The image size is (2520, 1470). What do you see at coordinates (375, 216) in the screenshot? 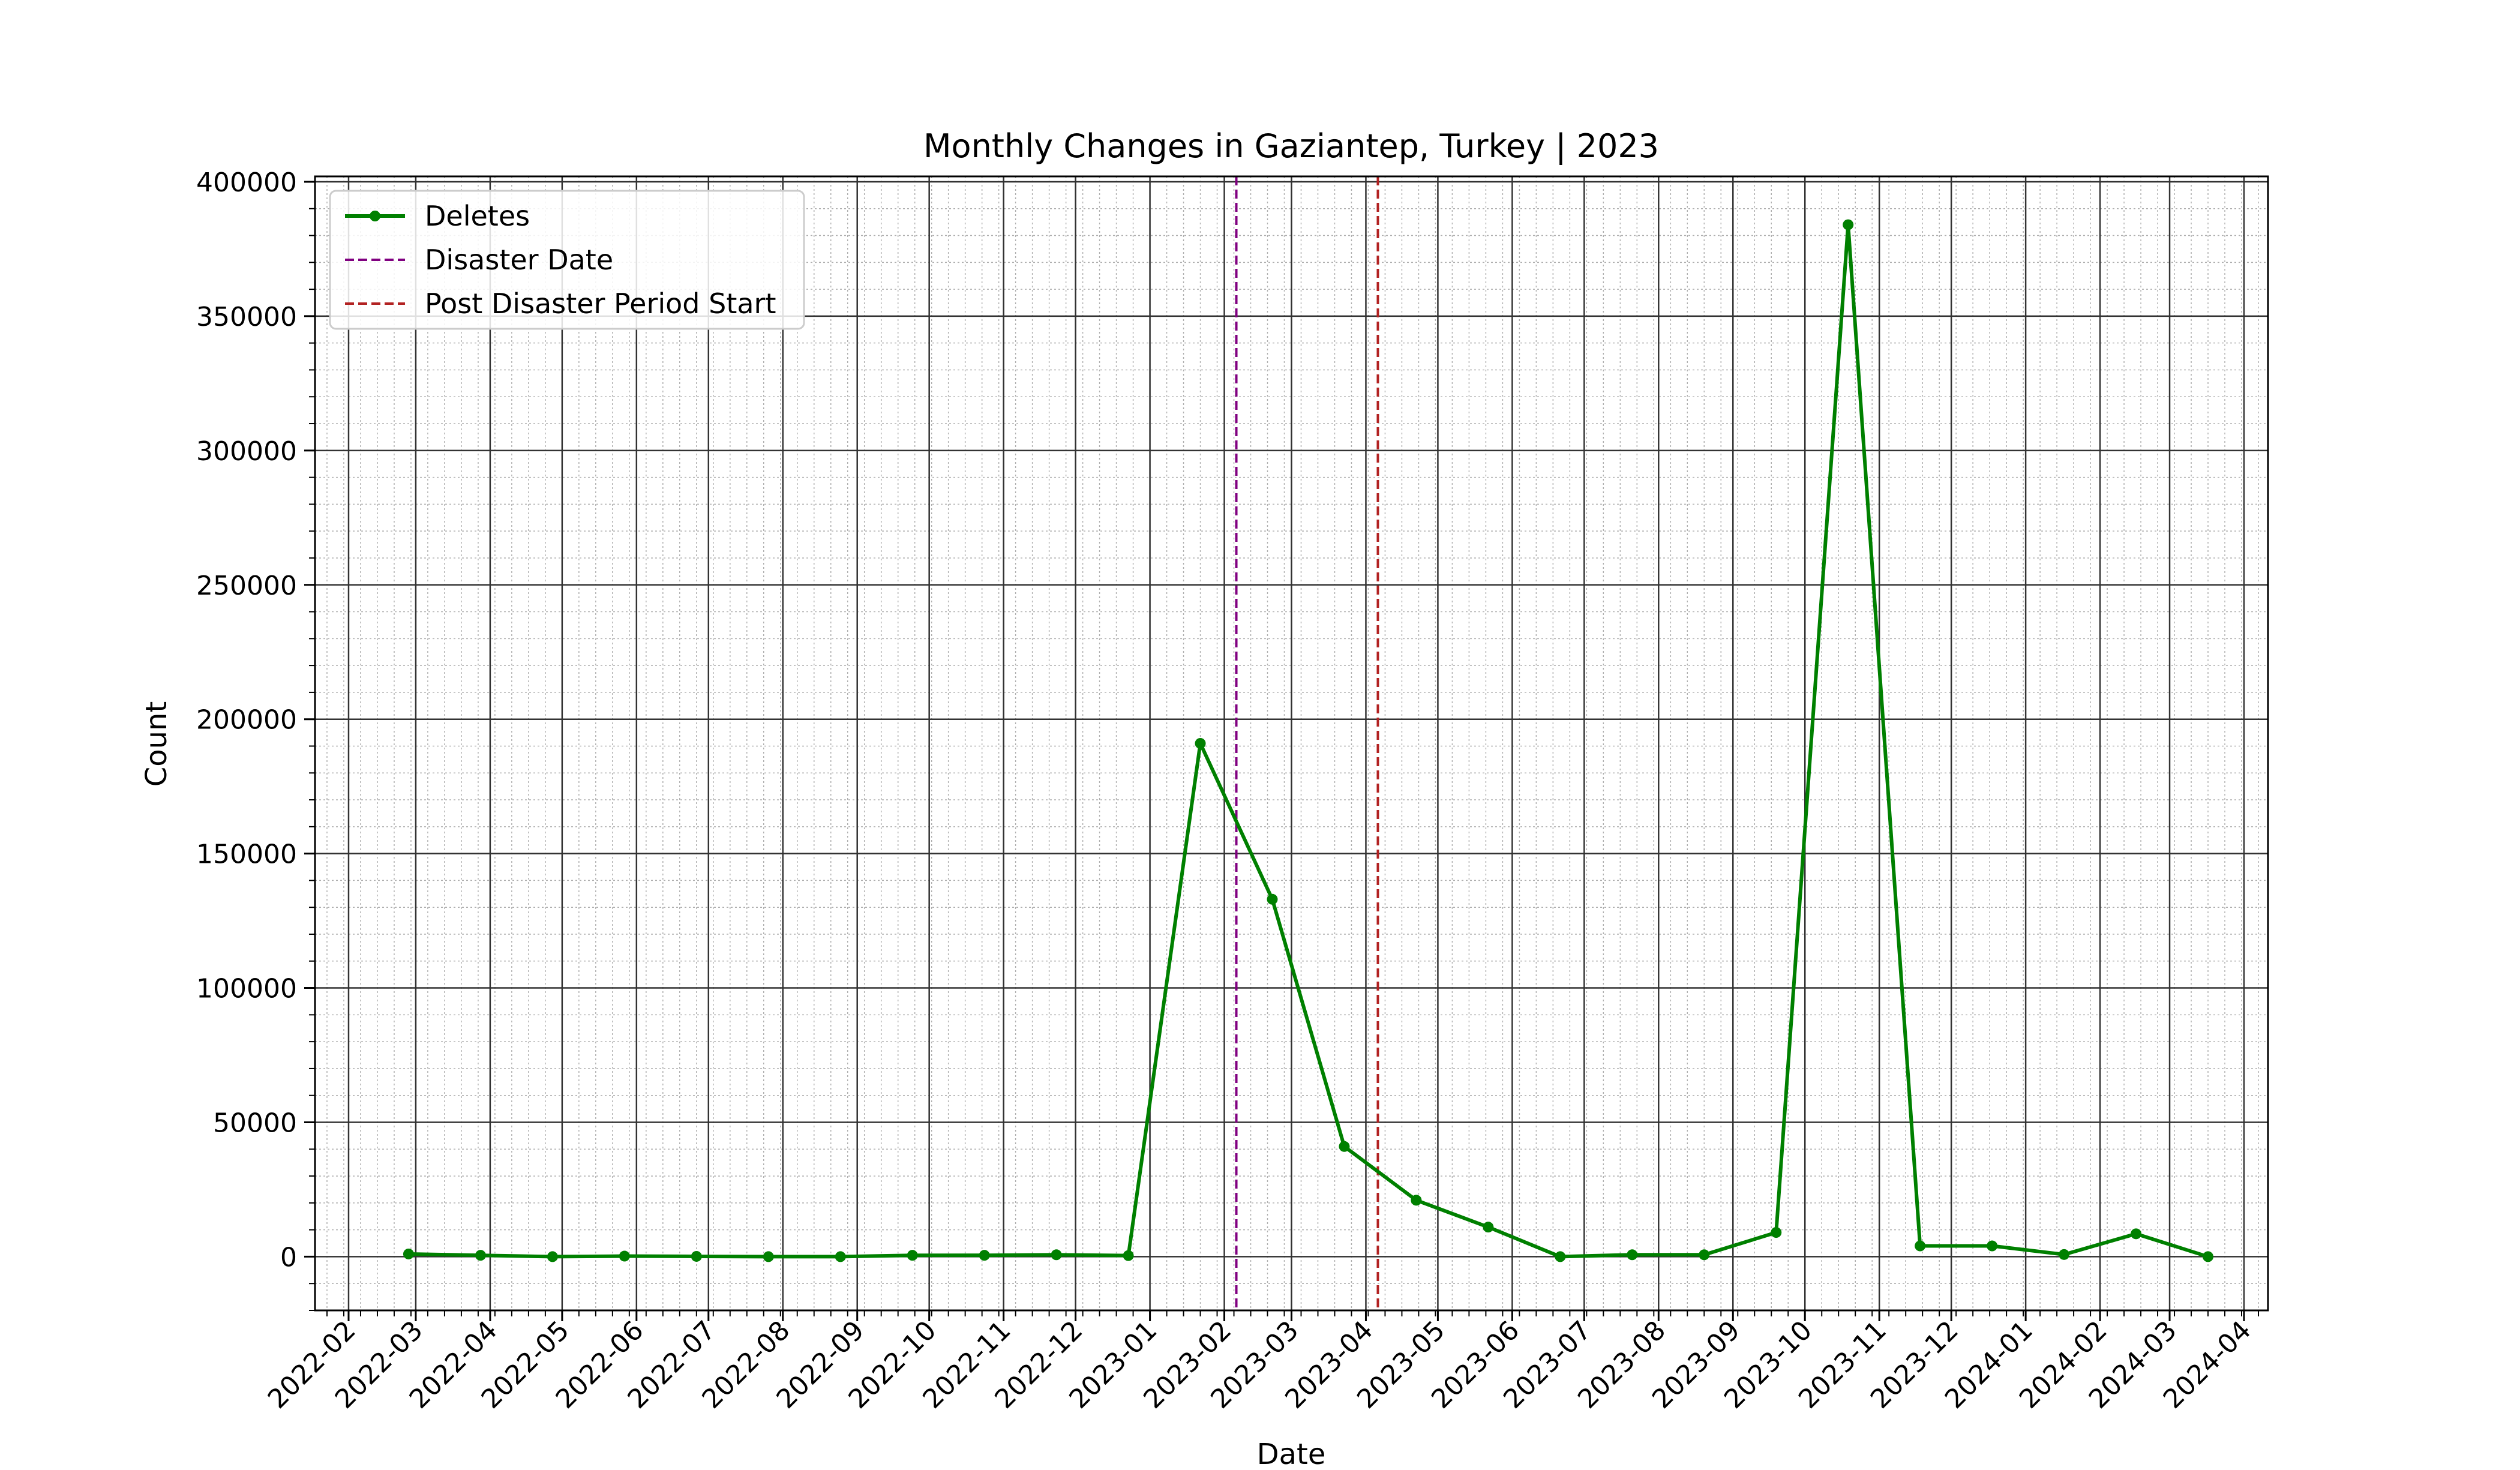
I see `legend-marker-deletes` at bounding box center [375, 216].